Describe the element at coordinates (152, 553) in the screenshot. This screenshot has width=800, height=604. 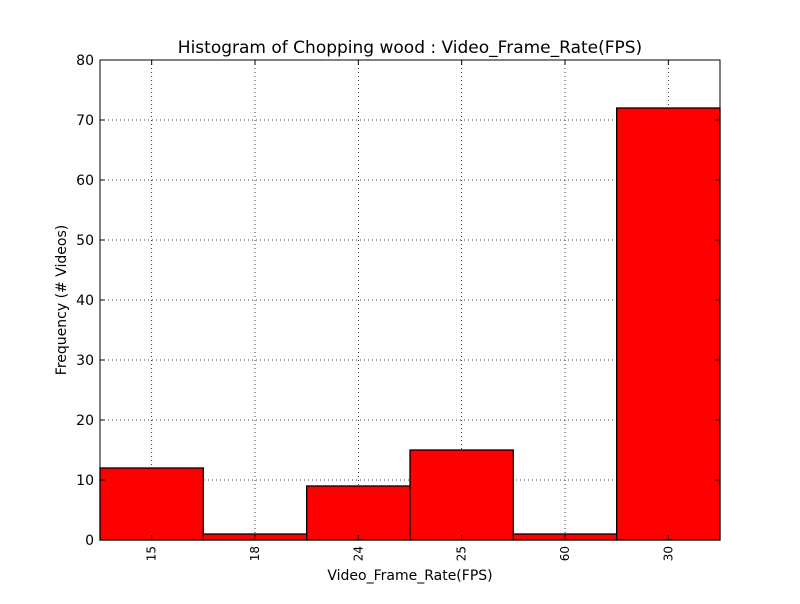
I see `x-tick-label: 15` at that location.